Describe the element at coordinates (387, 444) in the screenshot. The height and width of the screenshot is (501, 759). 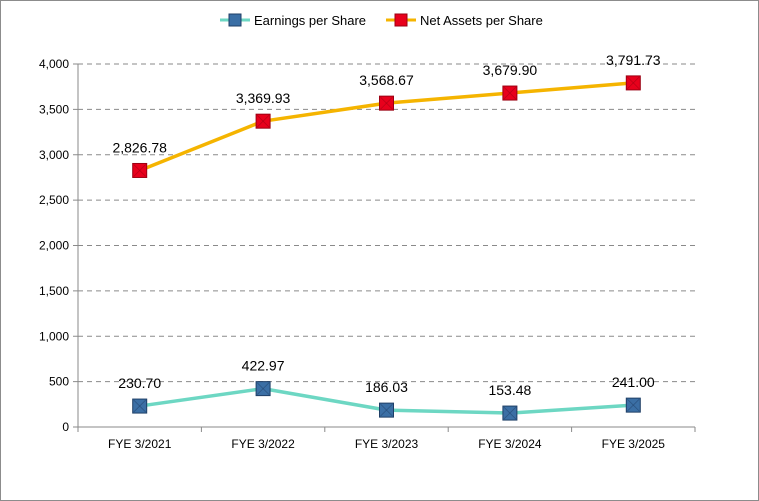
I see `x-tick-label: FYE 3/2023` at that location.